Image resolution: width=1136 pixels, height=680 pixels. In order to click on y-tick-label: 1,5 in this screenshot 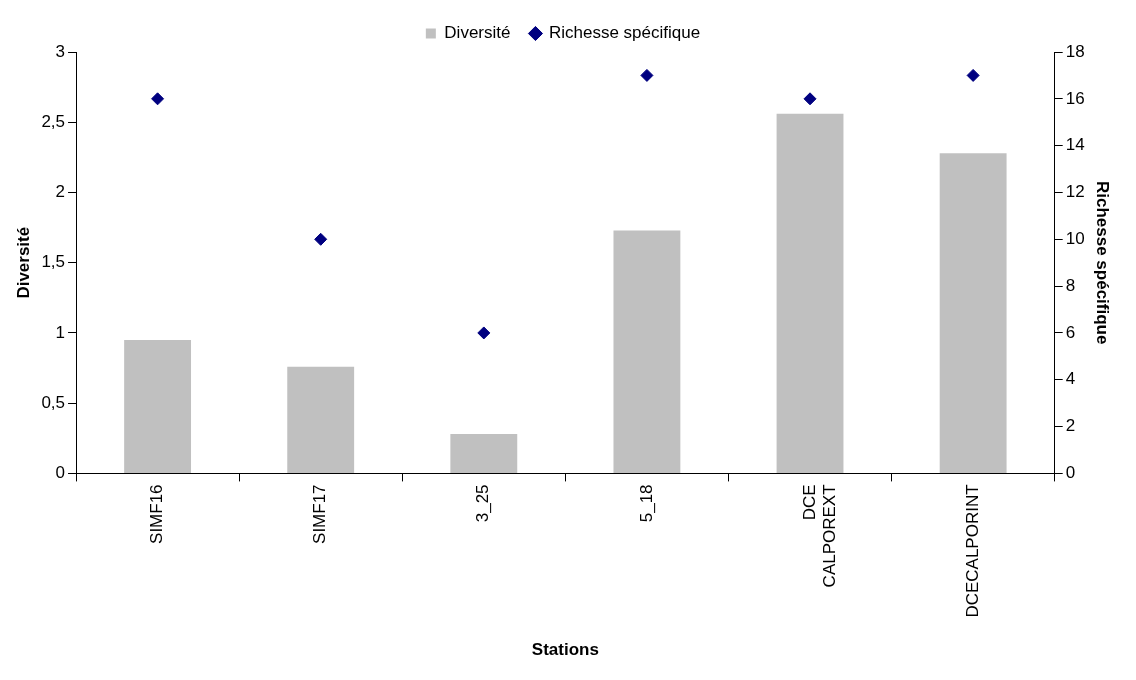, I will do `click(53, 262)`.